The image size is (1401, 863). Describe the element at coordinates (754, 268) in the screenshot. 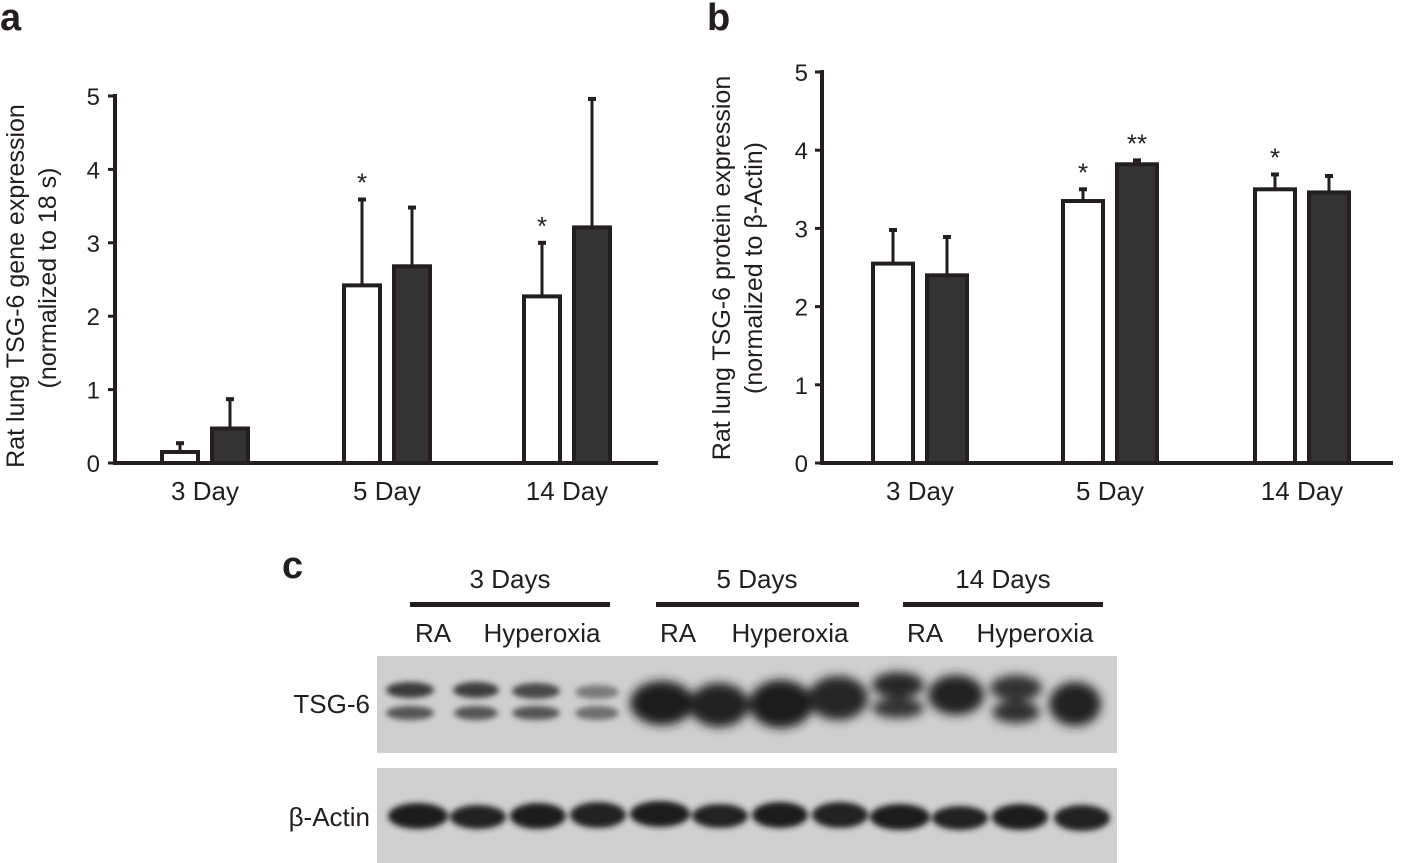

I see `y-axis-sublabel-b: (normalized to β-Actin)` at that location.